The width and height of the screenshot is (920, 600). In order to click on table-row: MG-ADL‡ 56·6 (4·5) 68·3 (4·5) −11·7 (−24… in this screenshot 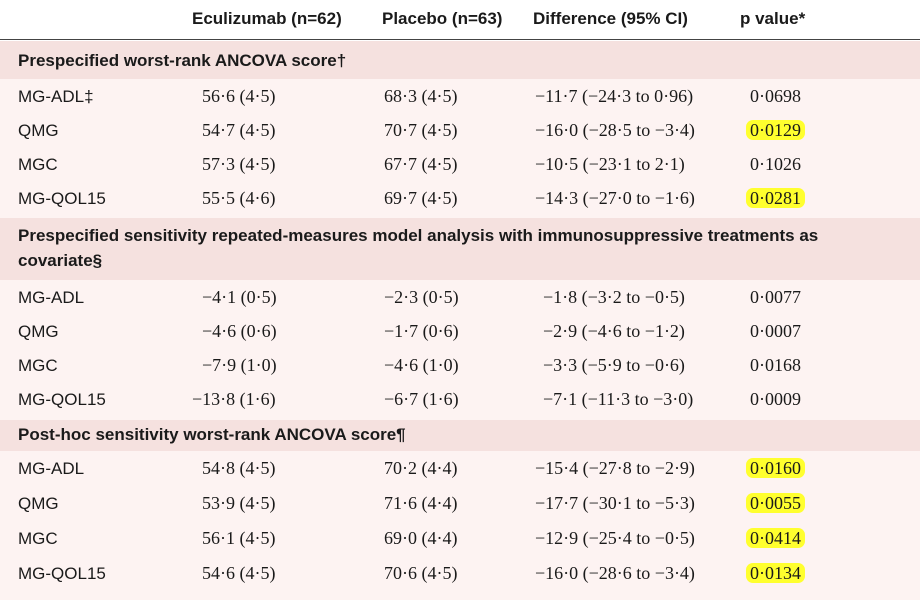, I will do `click(460, 96)`.